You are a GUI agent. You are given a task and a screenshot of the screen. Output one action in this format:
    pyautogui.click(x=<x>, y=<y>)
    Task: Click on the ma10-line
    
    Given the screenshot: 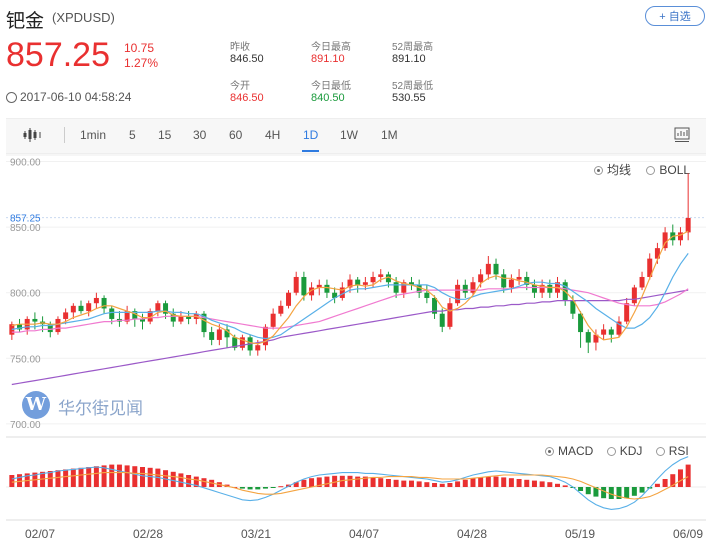 What is the action you would take?
    pyautogui.click(x=350, y=296)
    